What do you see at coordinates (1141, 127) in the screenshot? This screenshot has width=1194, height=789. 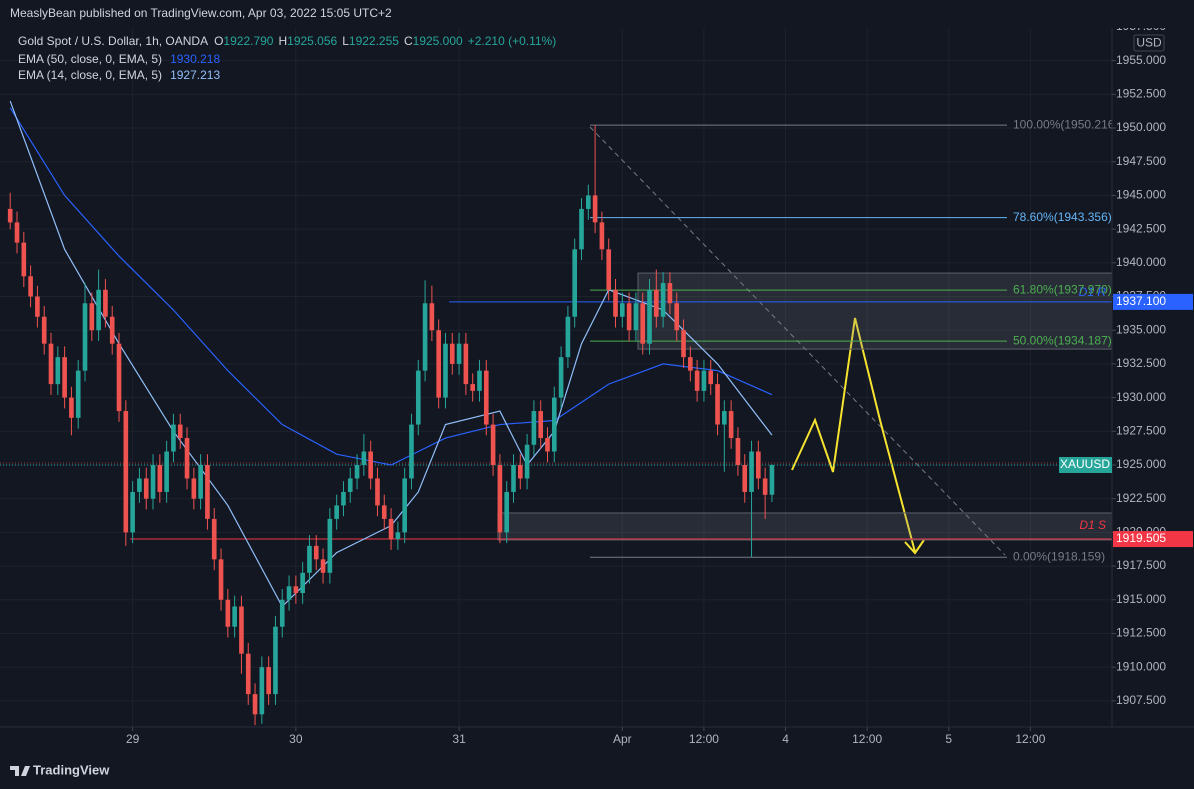 I see `y-tick-label: 1950.000` at bounding box center [1141, 127].